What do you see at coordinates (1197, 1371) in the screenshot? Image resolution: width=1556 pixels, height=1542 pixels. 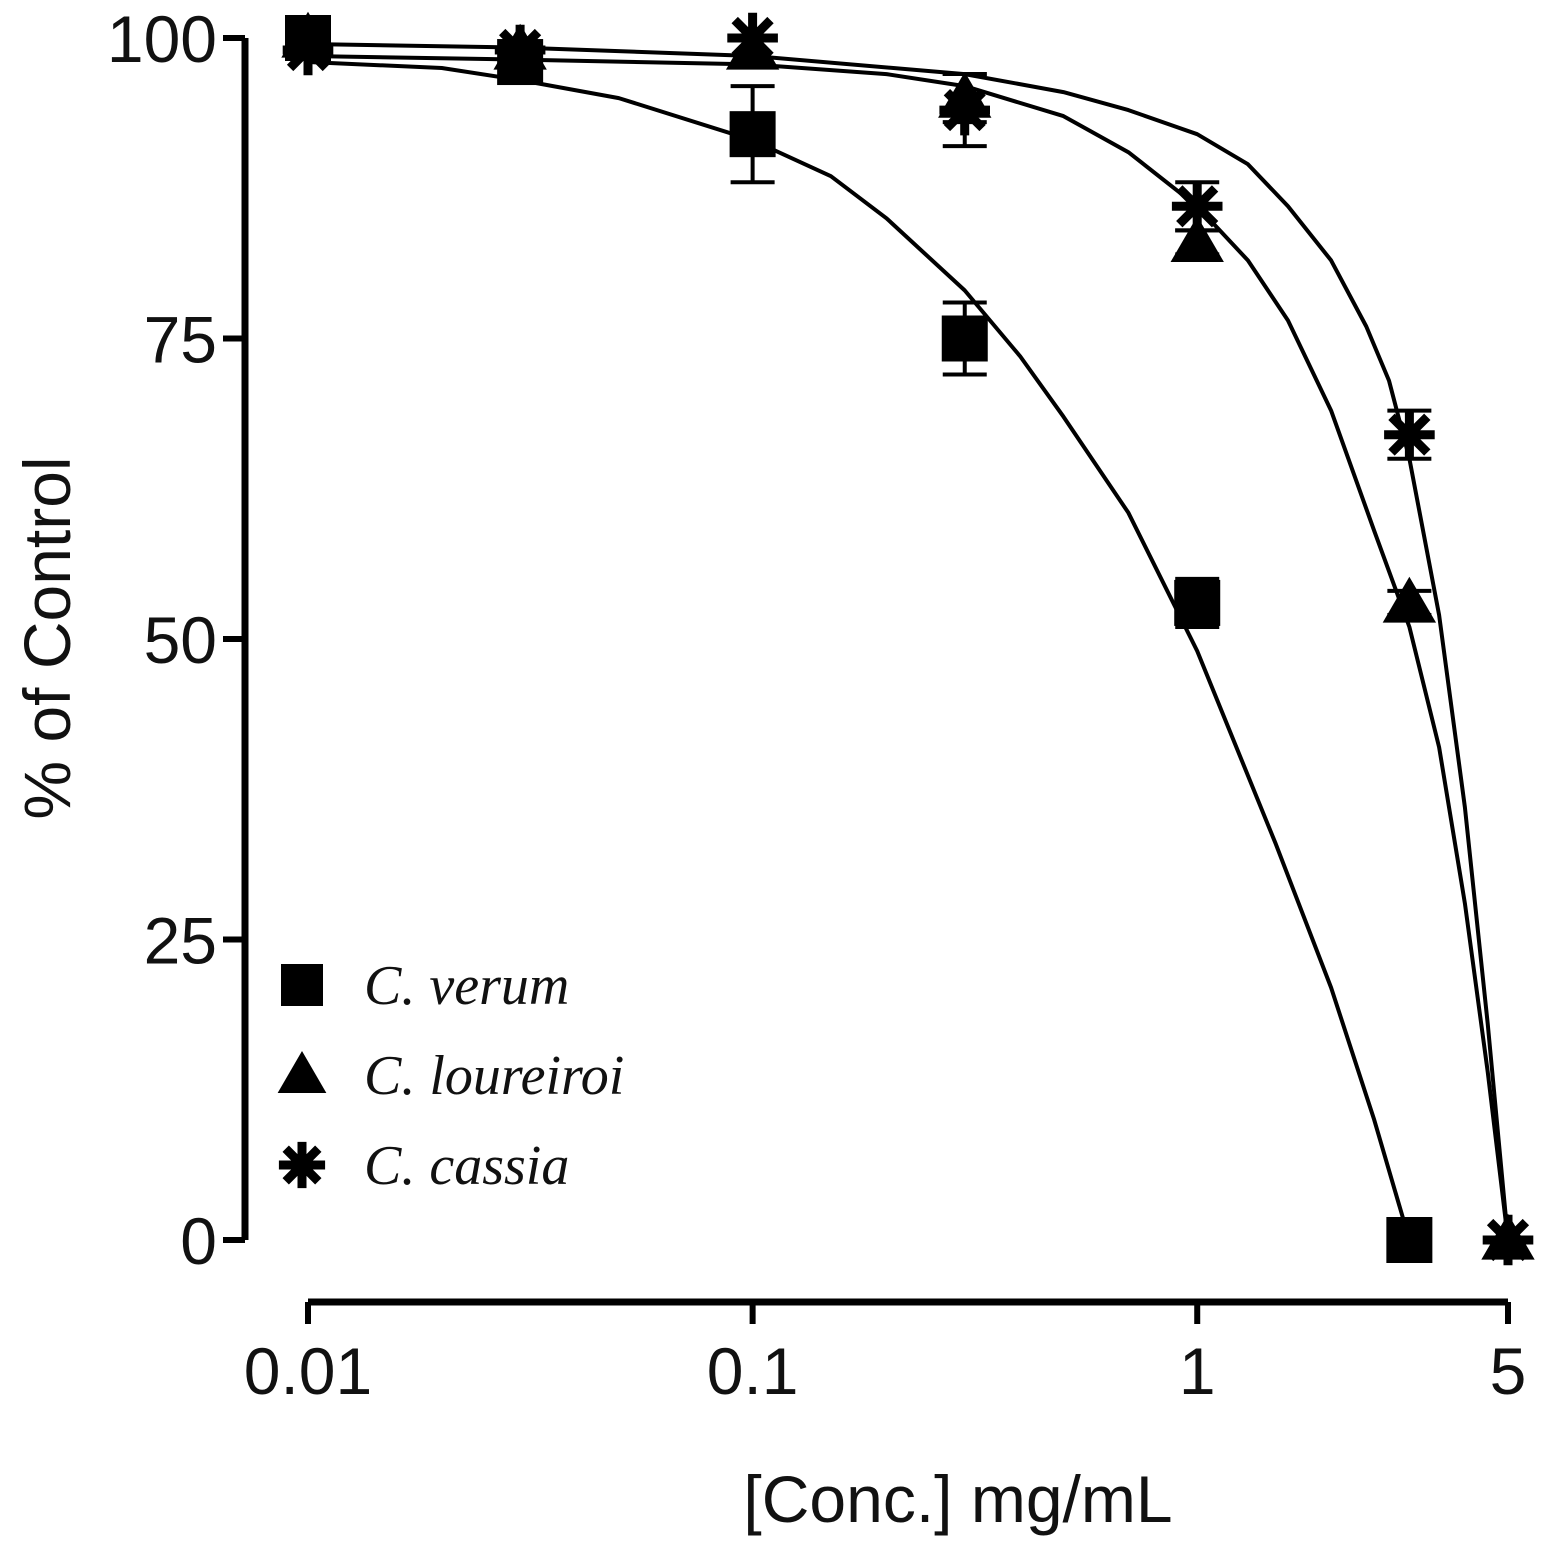 I see `x-tick-label: 1` at bounding box center [1197, 1371].